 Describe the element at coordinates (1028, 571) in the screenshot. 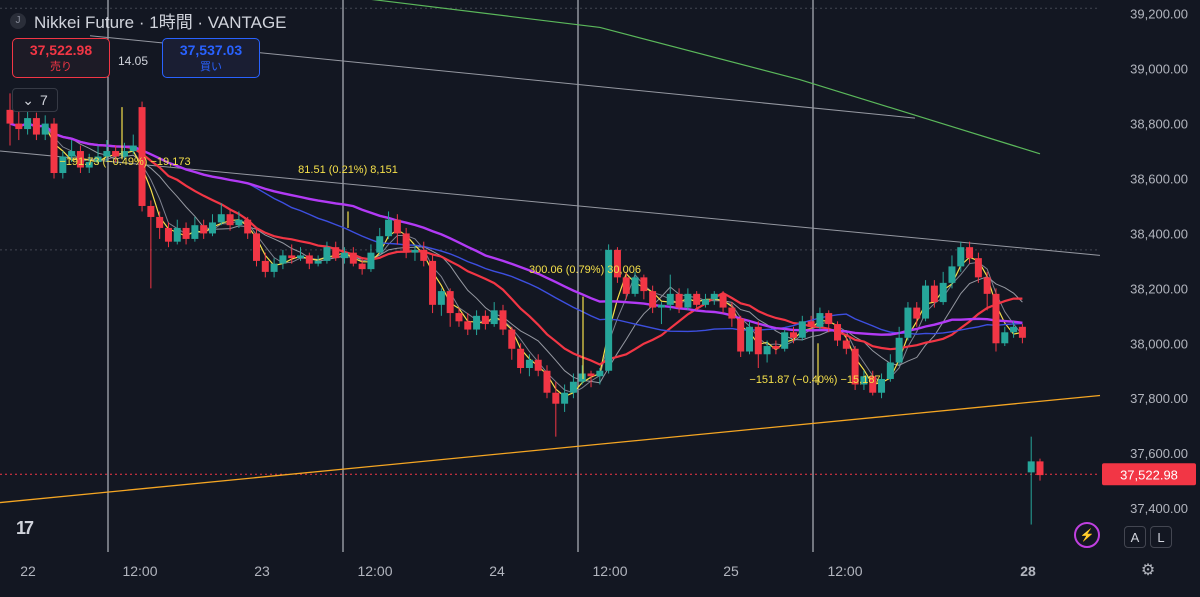

I see `x-tick-label: 28` at that location.